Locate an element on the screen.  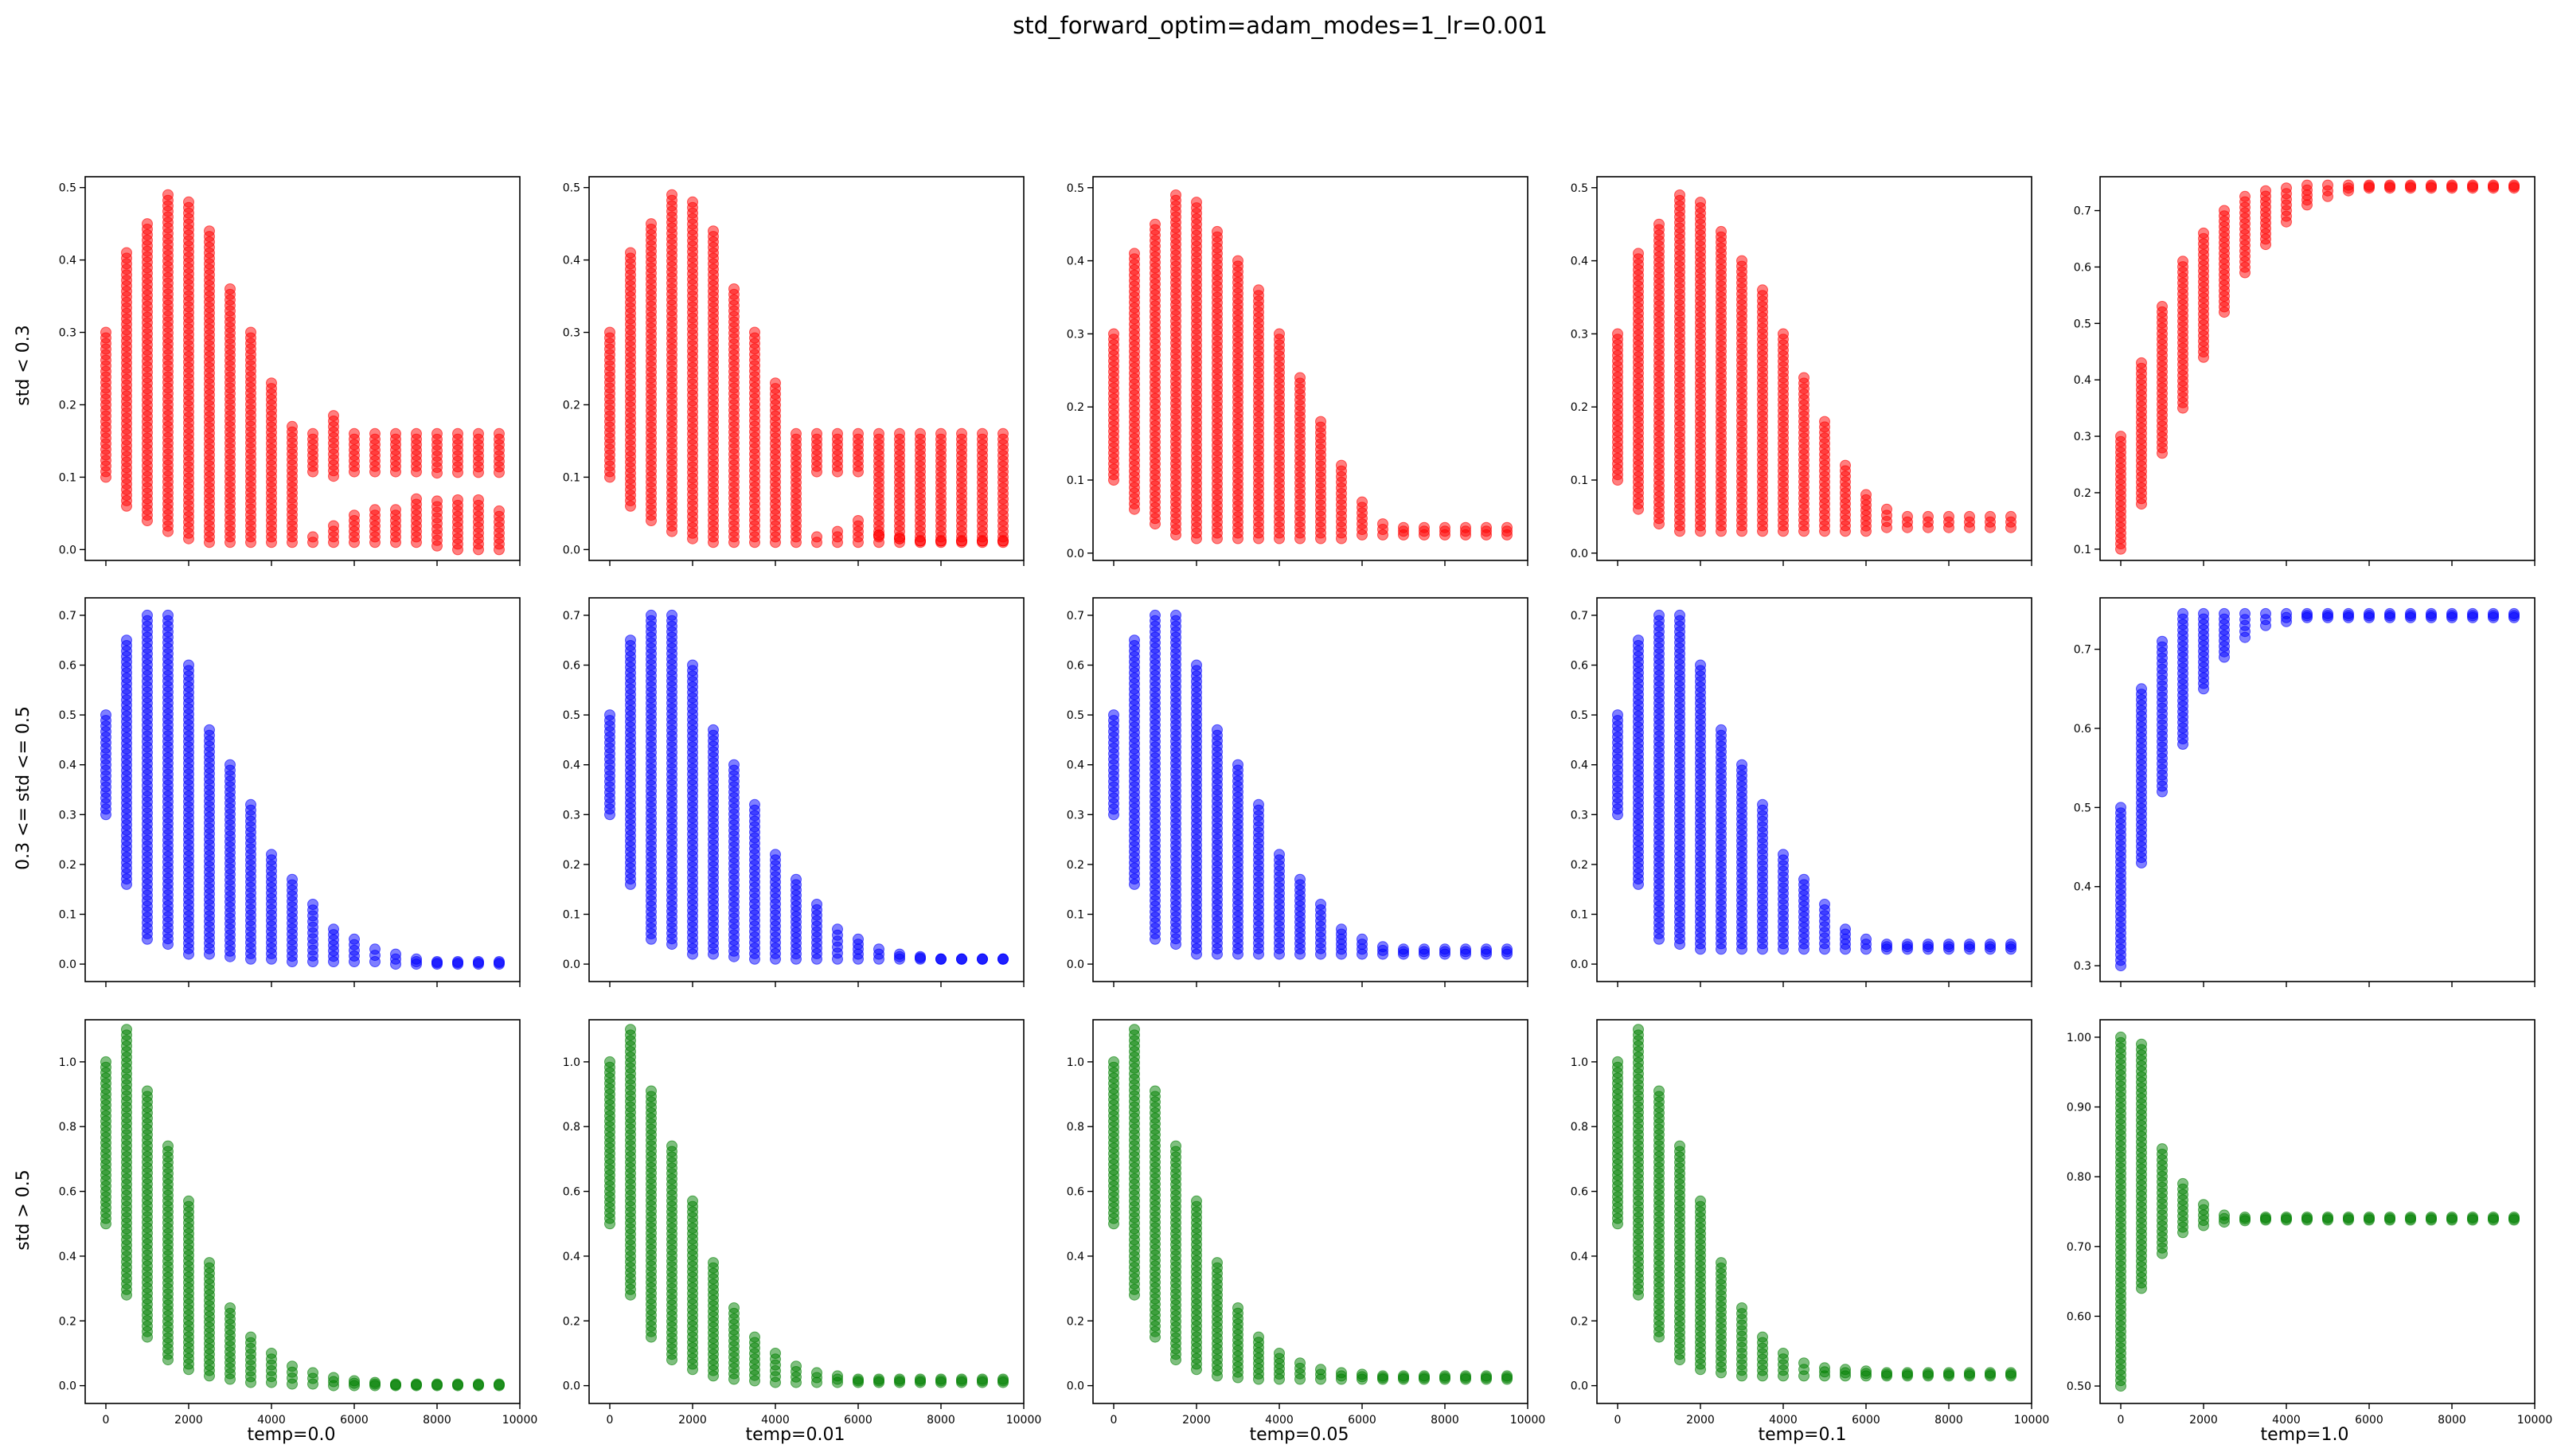
axes-frame is located at coordinates (806, 368).